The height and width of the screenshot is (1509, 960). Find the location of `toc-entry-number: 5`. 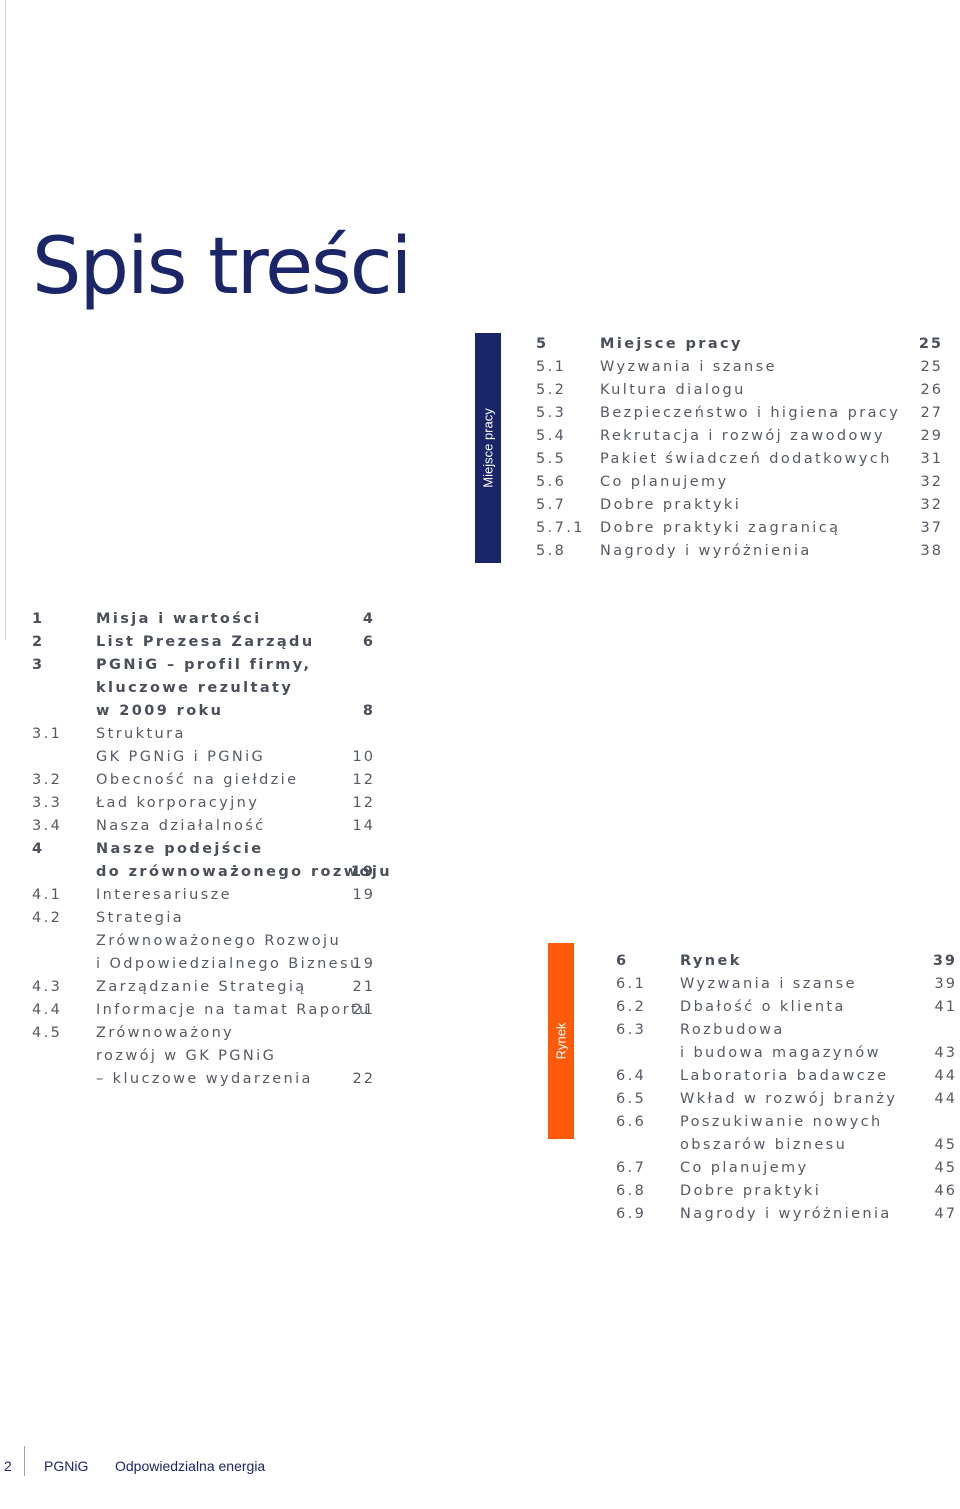

toc-entry-number: 5 is located at coordinates (542, 344).